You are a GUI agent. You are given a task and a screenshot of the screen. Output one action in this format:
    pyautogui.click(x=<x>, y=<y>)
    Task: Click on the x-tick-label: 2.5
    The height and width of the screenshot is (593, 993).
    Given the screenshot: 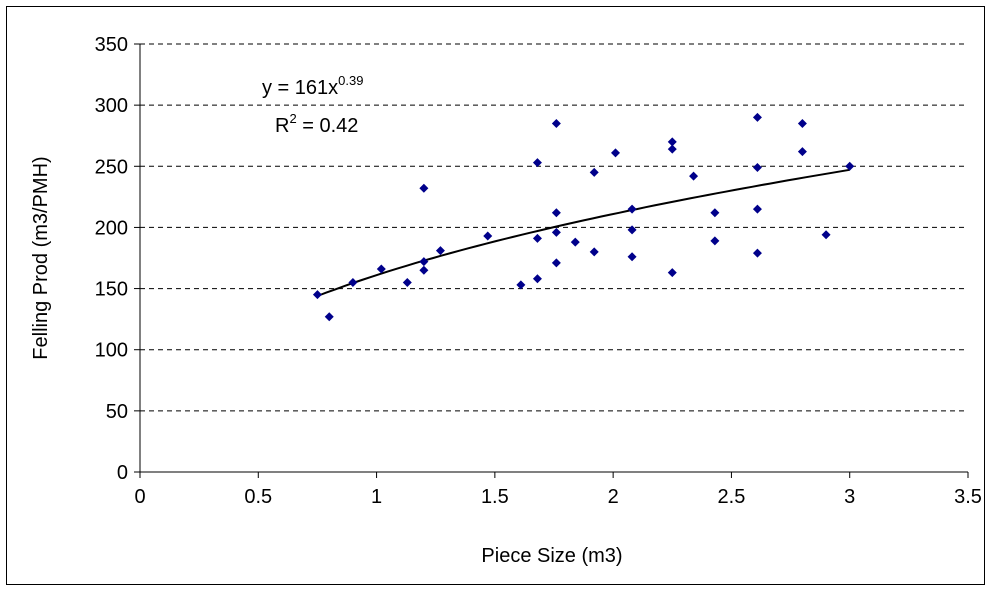 What is the action you would take?
    pyautogui.click(x=732, y=497)
    